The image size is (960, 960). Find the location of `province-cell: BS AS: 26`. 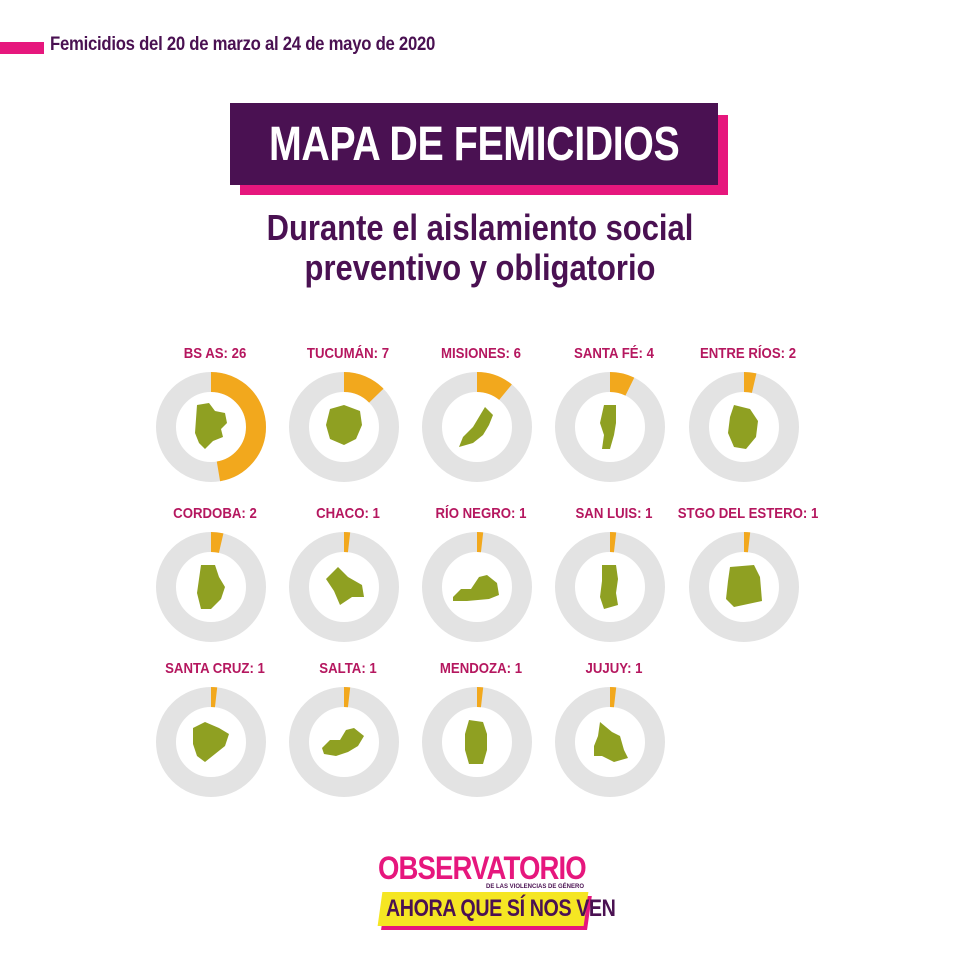

province-cell: BS AS: 26 is located at coordinates (215, 420).